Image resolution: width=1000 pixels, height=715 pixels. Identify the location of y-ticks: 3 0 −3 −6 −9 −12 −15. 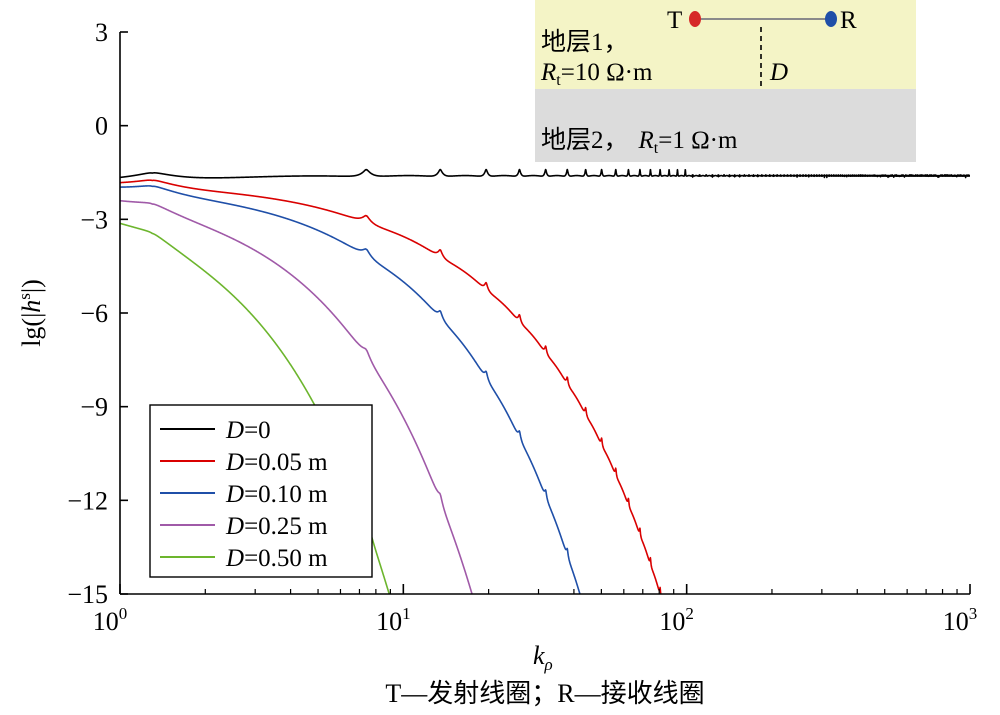
(97, 313).